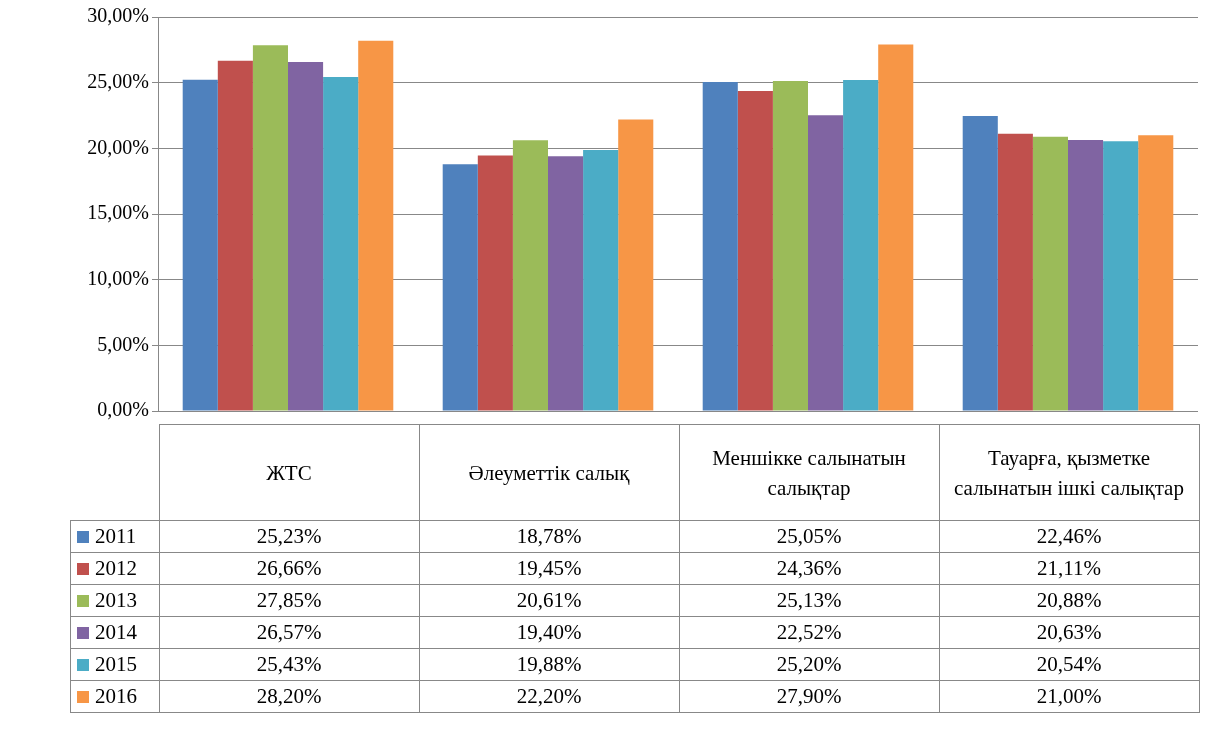  I want to click on data-label: 27,90%, so click(809, 696).